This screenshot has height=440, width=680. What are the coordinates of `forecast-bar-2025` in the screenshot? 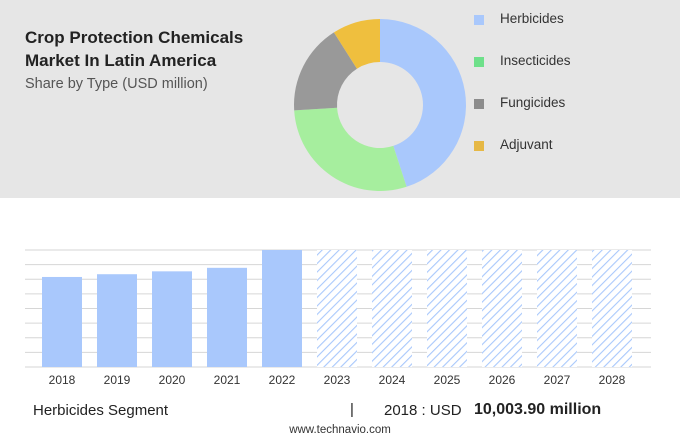 It's located at (447, 308).